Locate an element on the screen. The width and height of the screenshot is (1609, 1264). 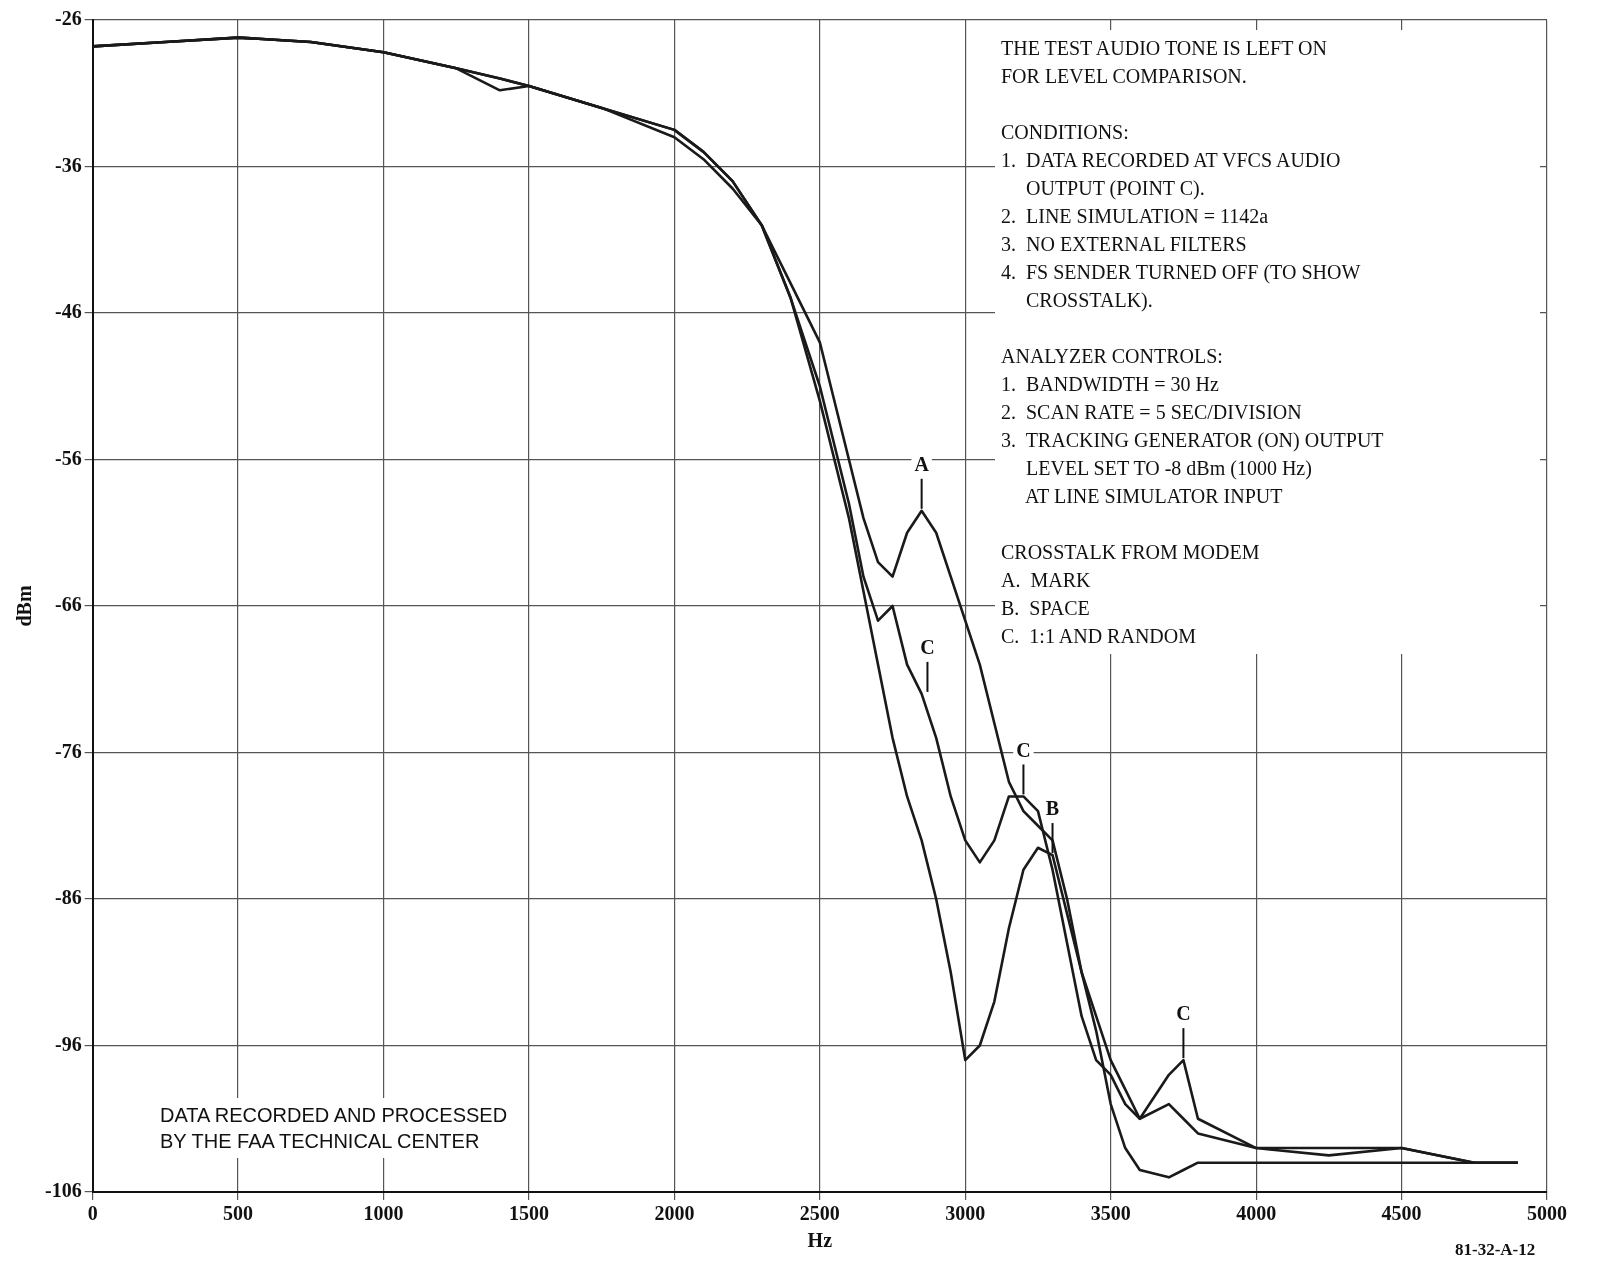
y-tick-label: -96 is located at coordinates (68, 1043).